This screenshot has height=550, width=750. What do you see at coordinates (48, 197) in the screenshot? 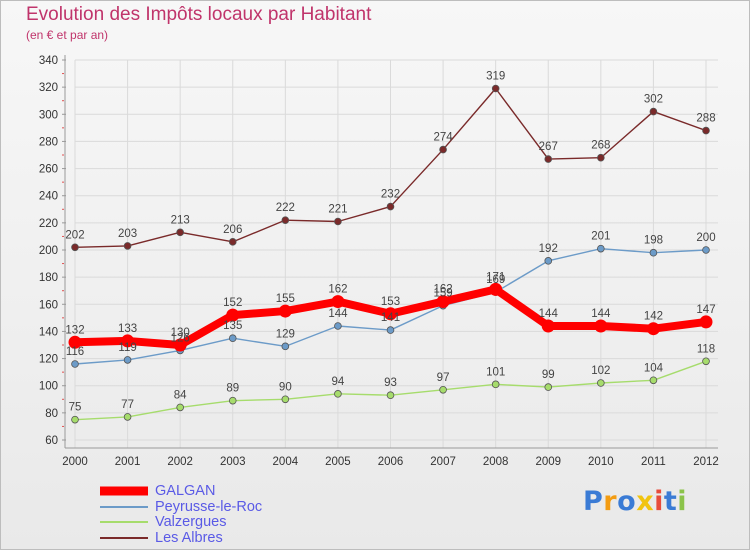
I see `y-tick-label: 240` at bounding box center [48, 197].